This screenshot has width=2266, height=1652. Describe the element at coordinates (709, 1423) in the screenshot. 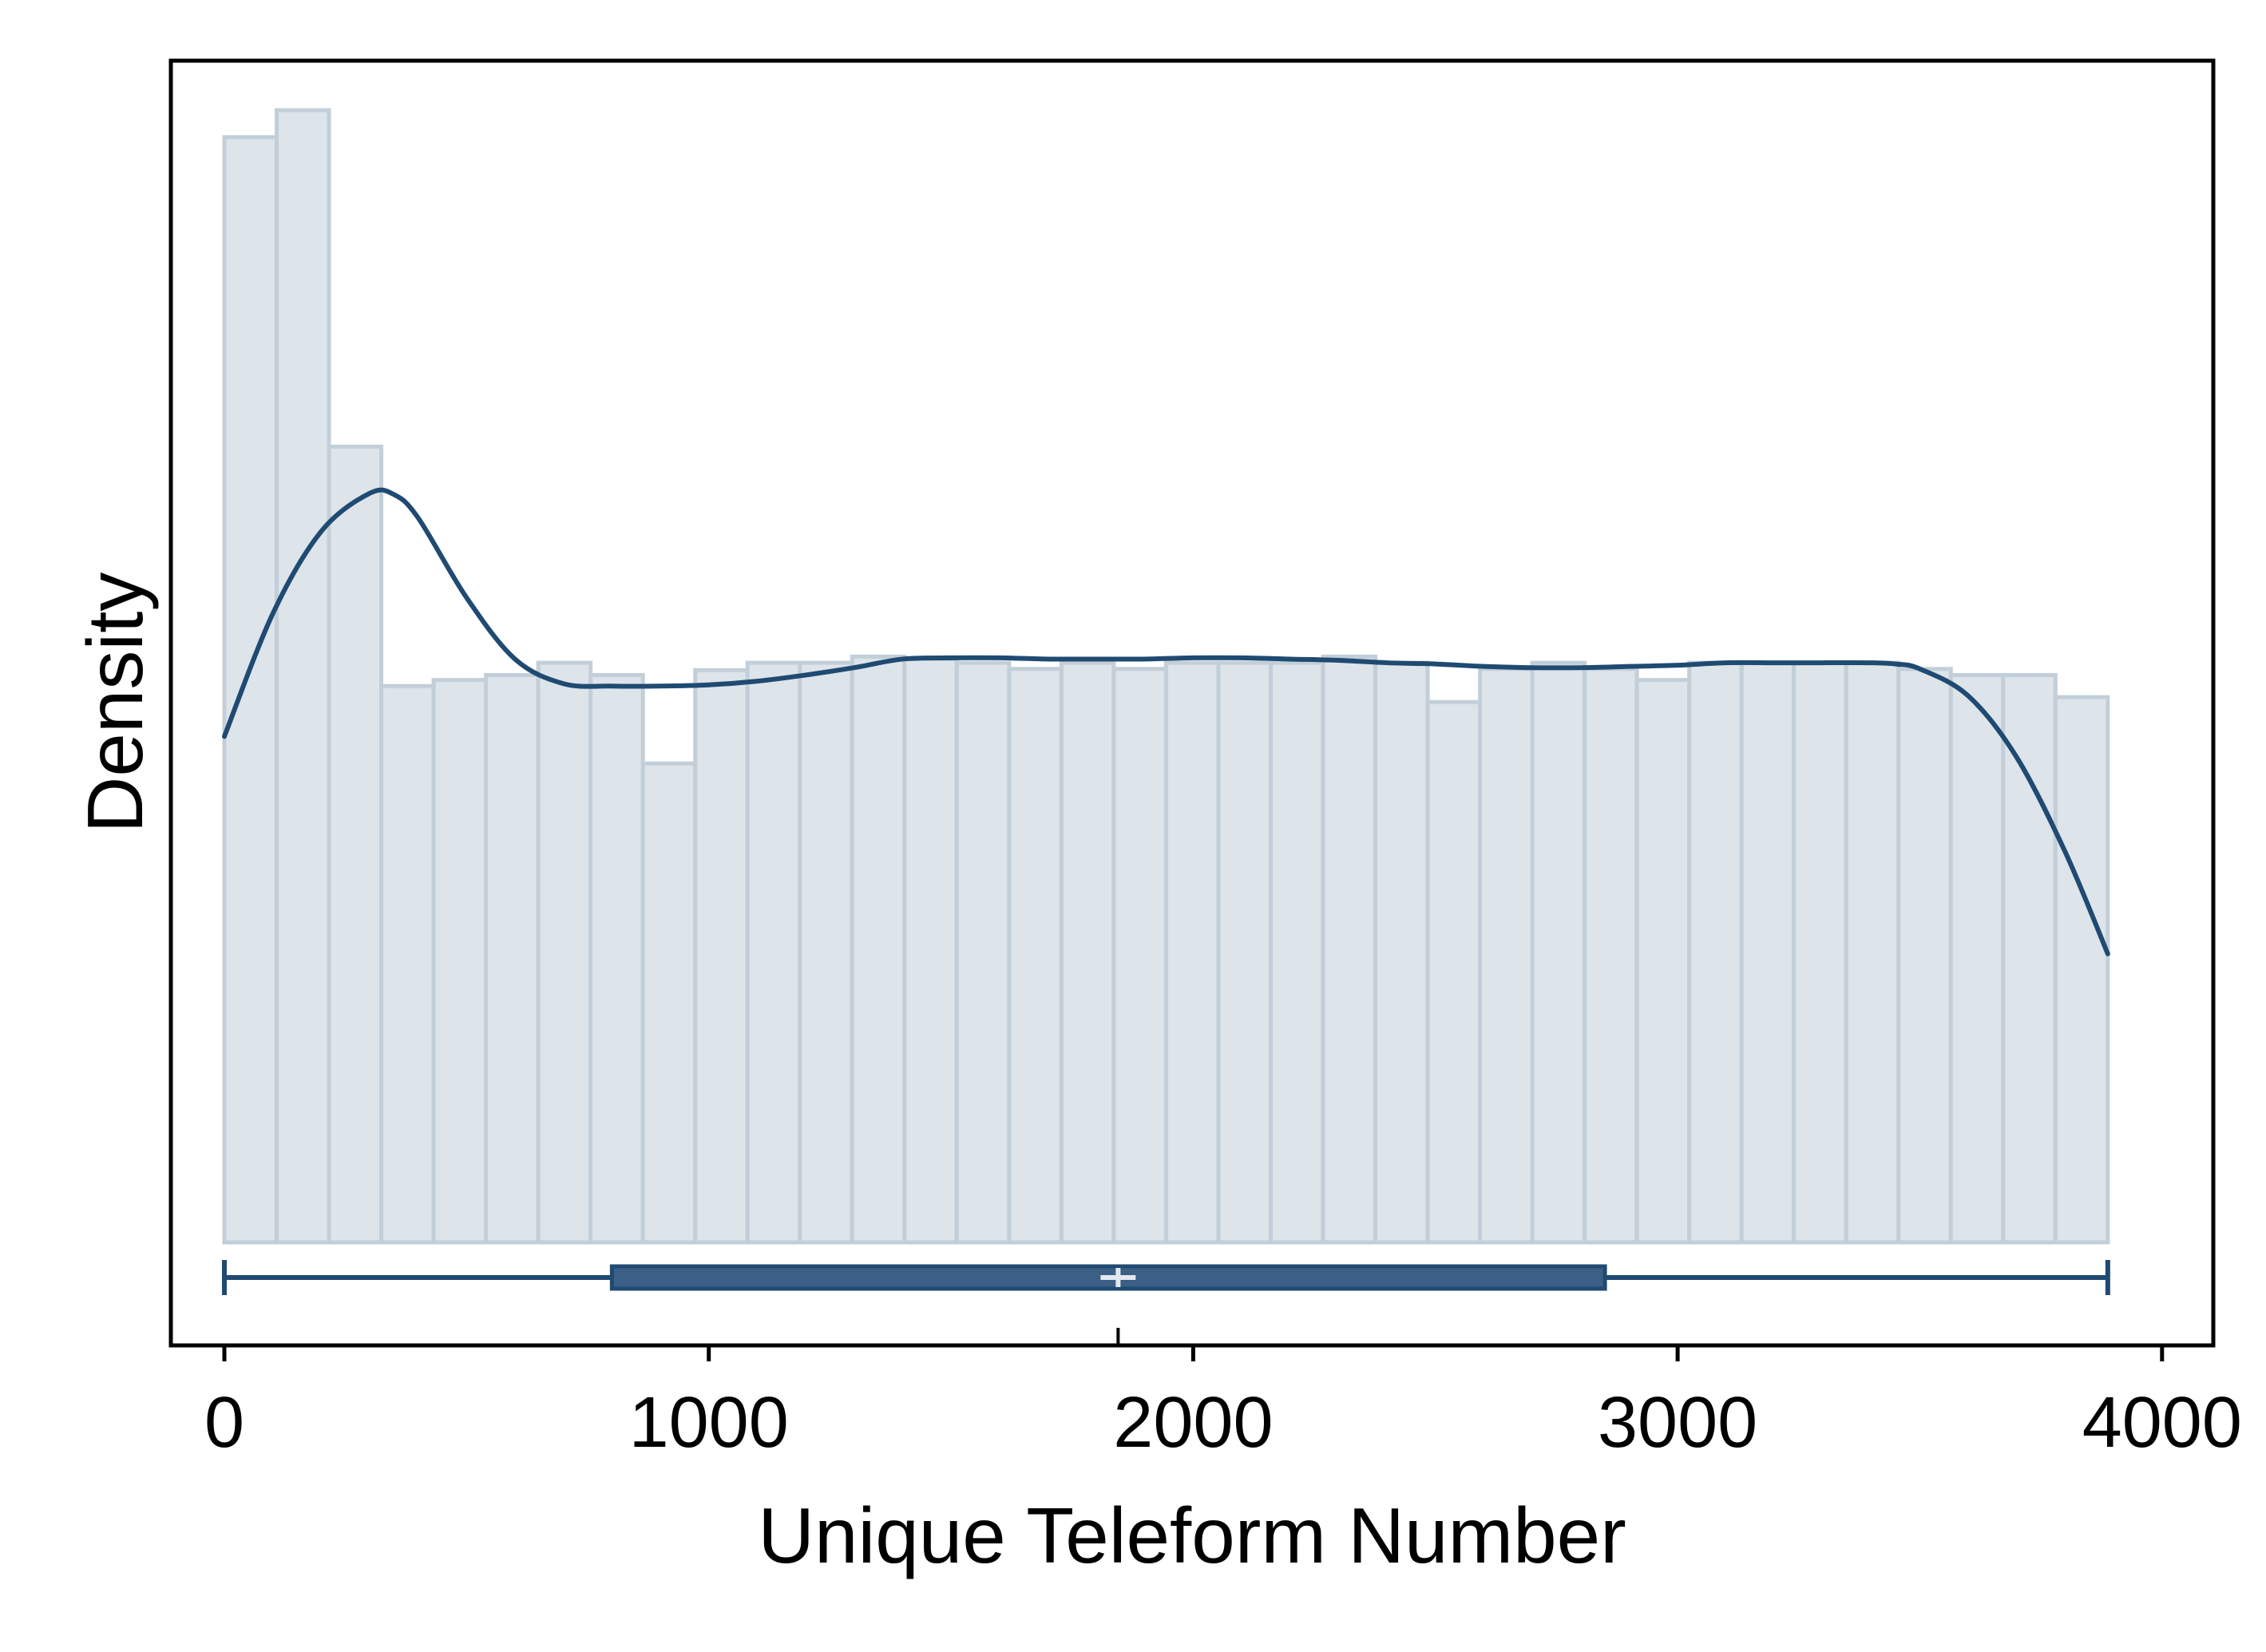

I see `x-tick-label: 1000` at that location.